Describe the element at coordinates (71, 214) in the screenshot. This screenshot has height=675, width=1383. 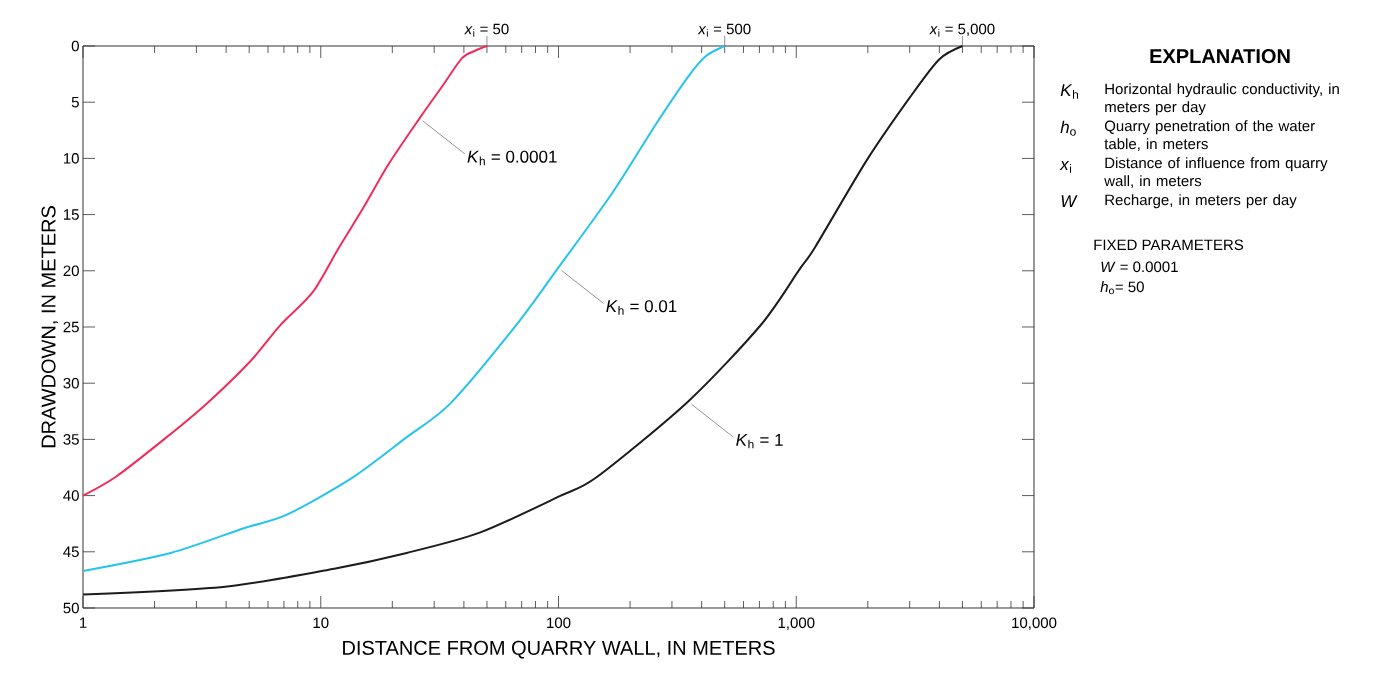
I see `y-tick-label: 15` at that location.